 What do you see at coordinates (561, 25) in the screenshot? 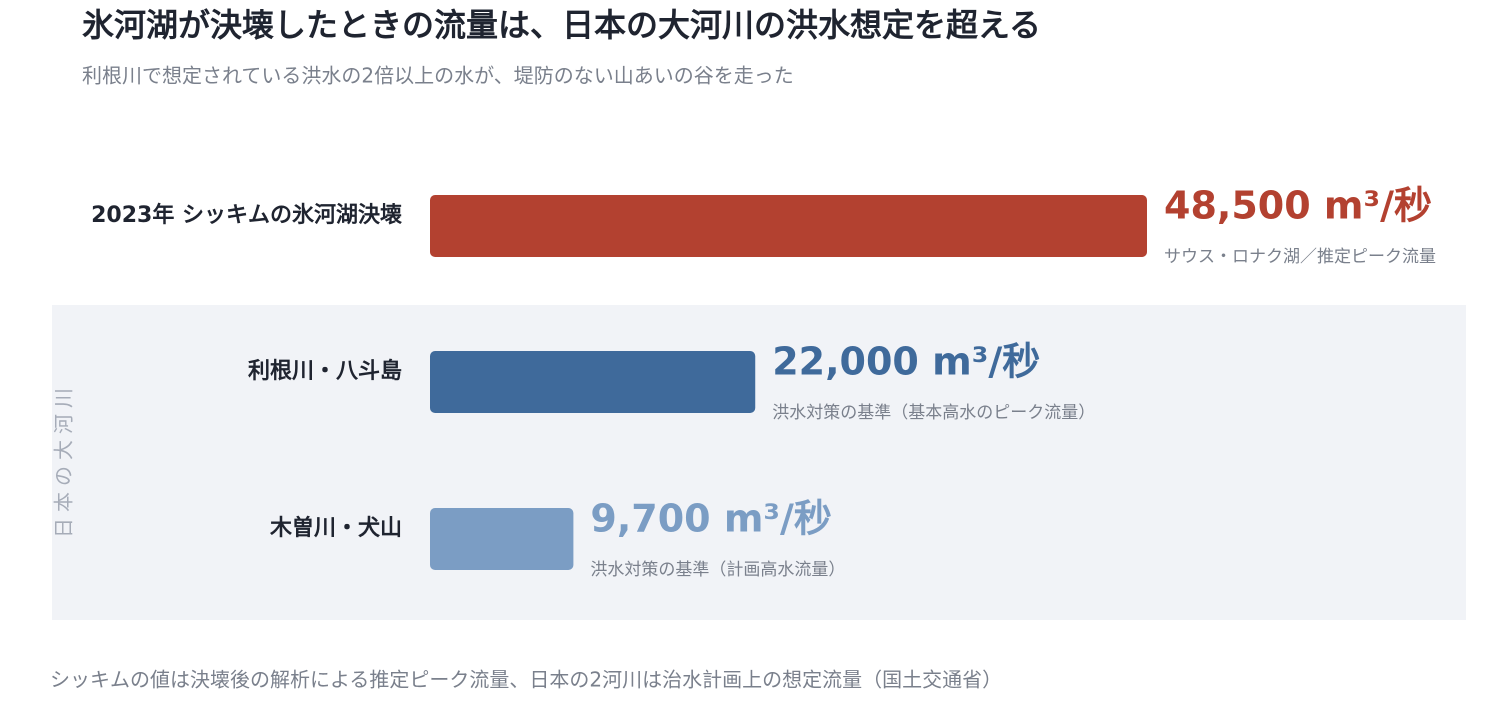
I see `chart-title: 氷河湖が決壊したときの流量は、日本の大河川の洪水想定を超える` at bounding box center [561, 25].